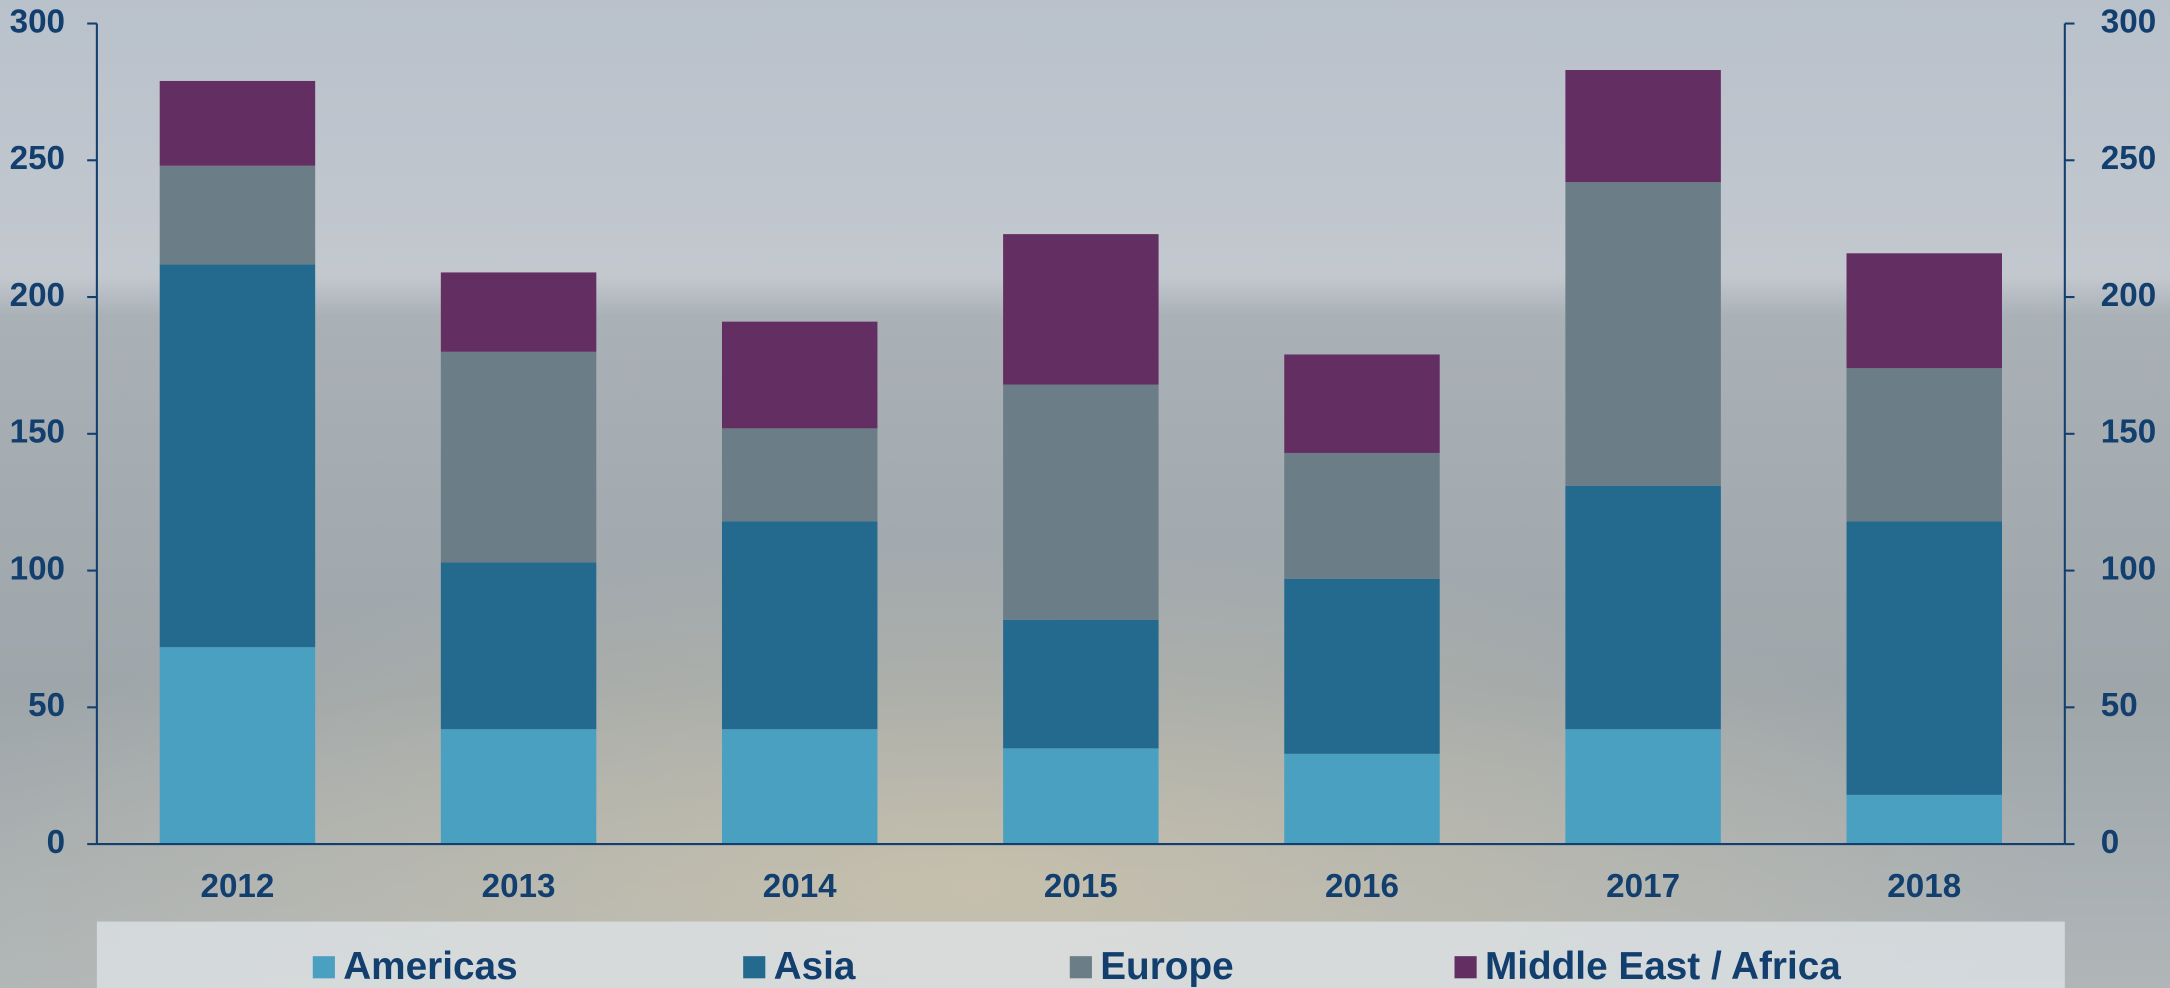  What do you see at coordinates (46, 705) in the screenshot?
I see `y-tick-label: 50` at bounding box center [46, 705].